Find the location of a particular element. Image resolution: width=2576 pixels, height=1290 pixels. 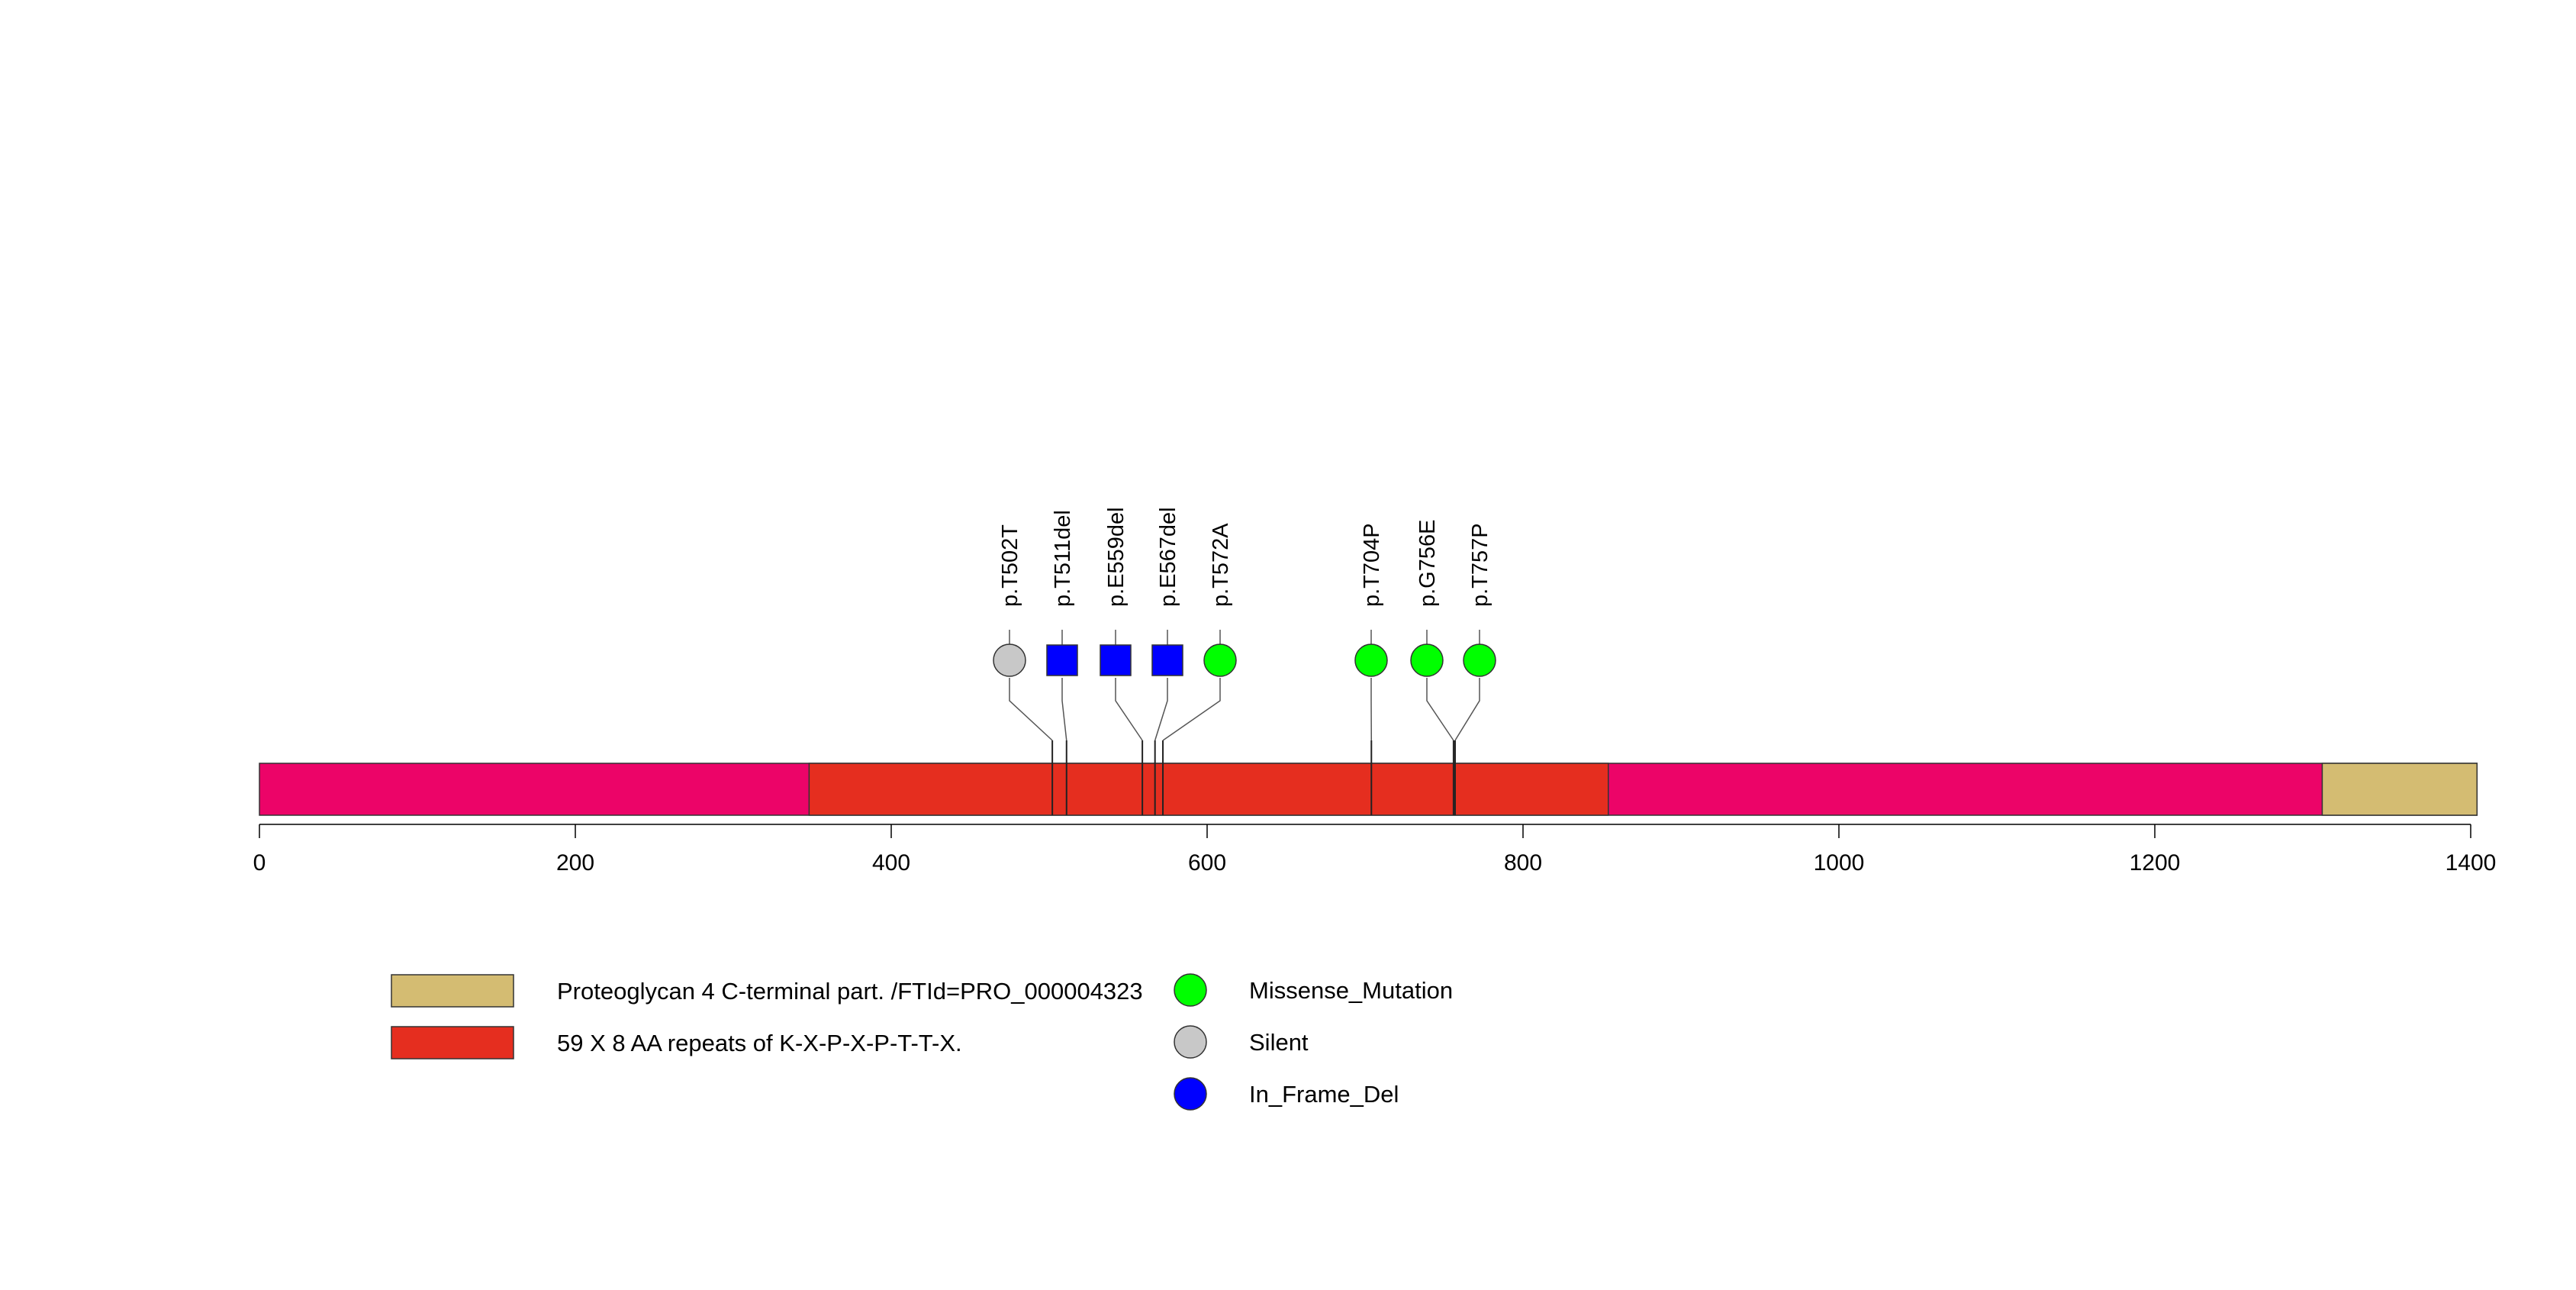

legend-label-59-x-8-aa-repeats-of-k-x-p-x-p-t-t-x: 59 X 8 AA repeats of K-X-P-X-P-T-T-X. is located at coordinates (759, 1043).